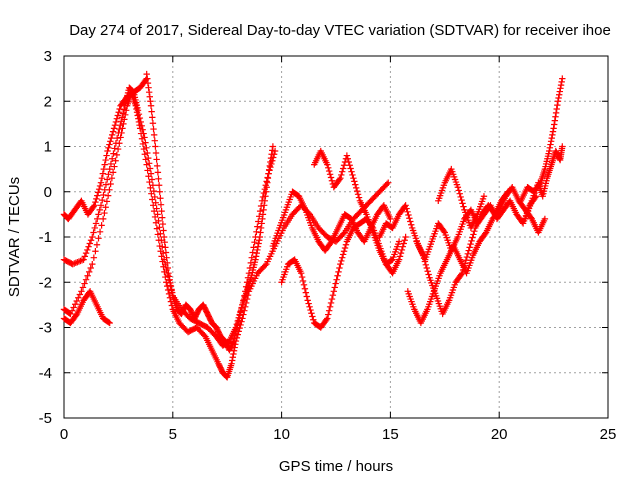 This screenshot has height=480, width=640. What do you see at coordinates (14, 237) in the screenshot?
I see `y-axis-label: SDTVAR / TECUs` at bounding box center [14, 237].